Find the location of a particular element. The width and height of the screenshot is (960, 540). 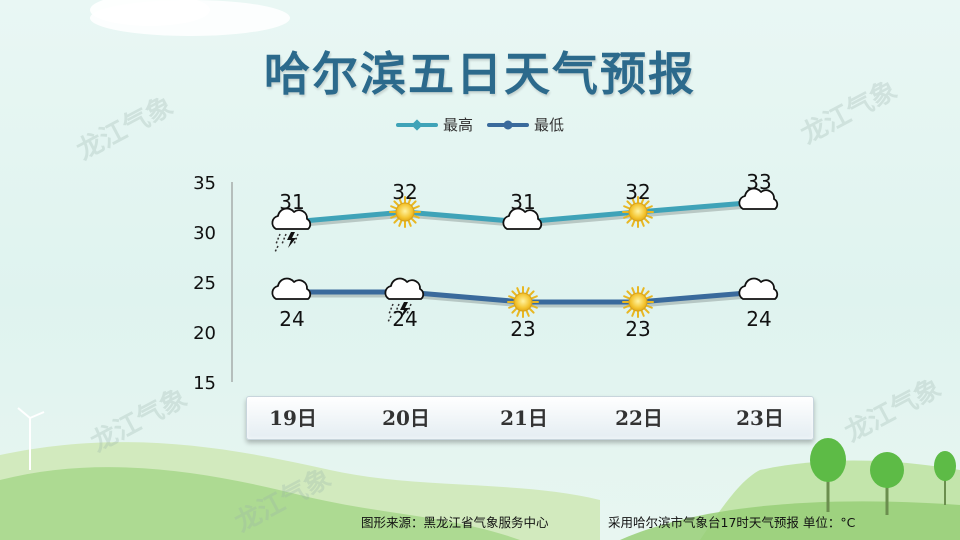

day-label: 22日 is located at coordinates (639, 418).